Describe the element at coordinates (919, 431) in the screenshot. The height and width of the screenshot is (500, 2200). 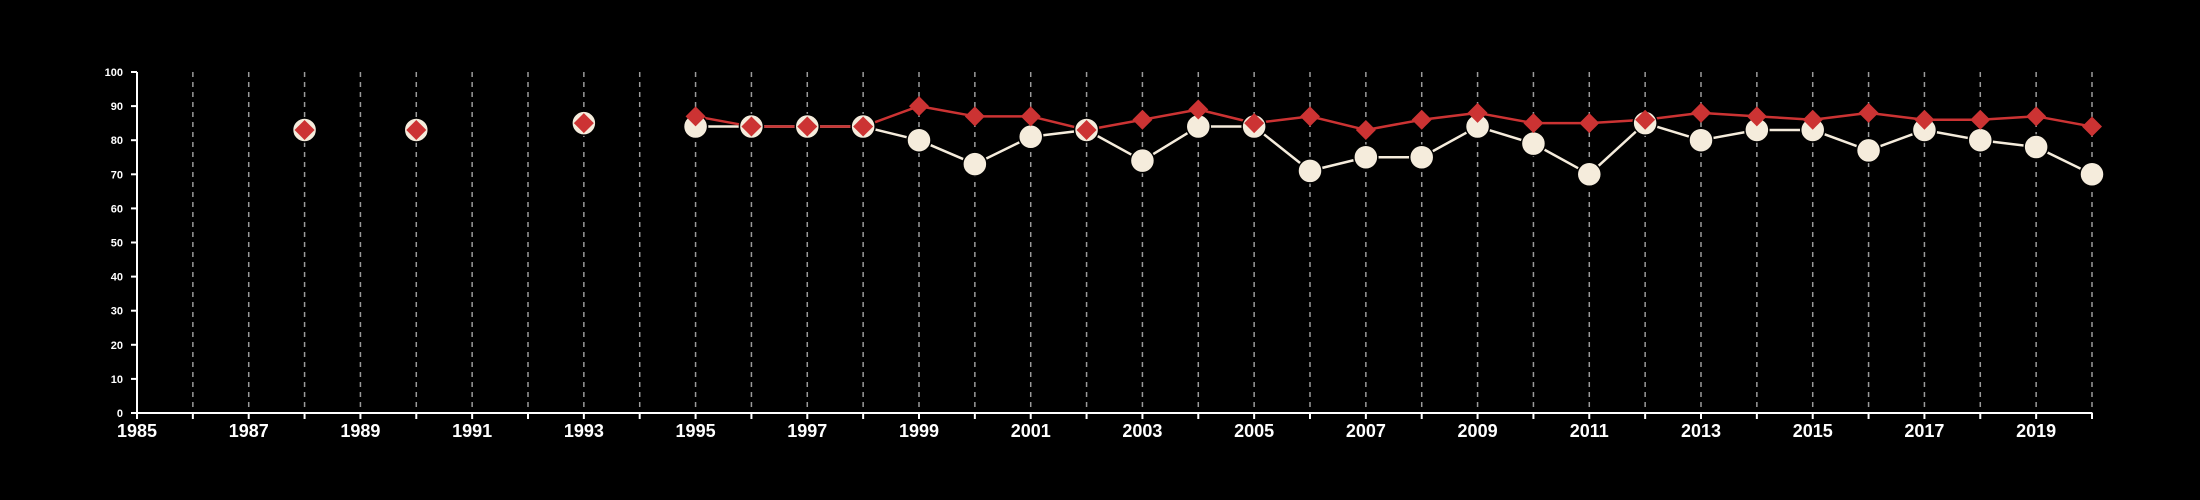
I see `x-tick-label: 1999` at that location.